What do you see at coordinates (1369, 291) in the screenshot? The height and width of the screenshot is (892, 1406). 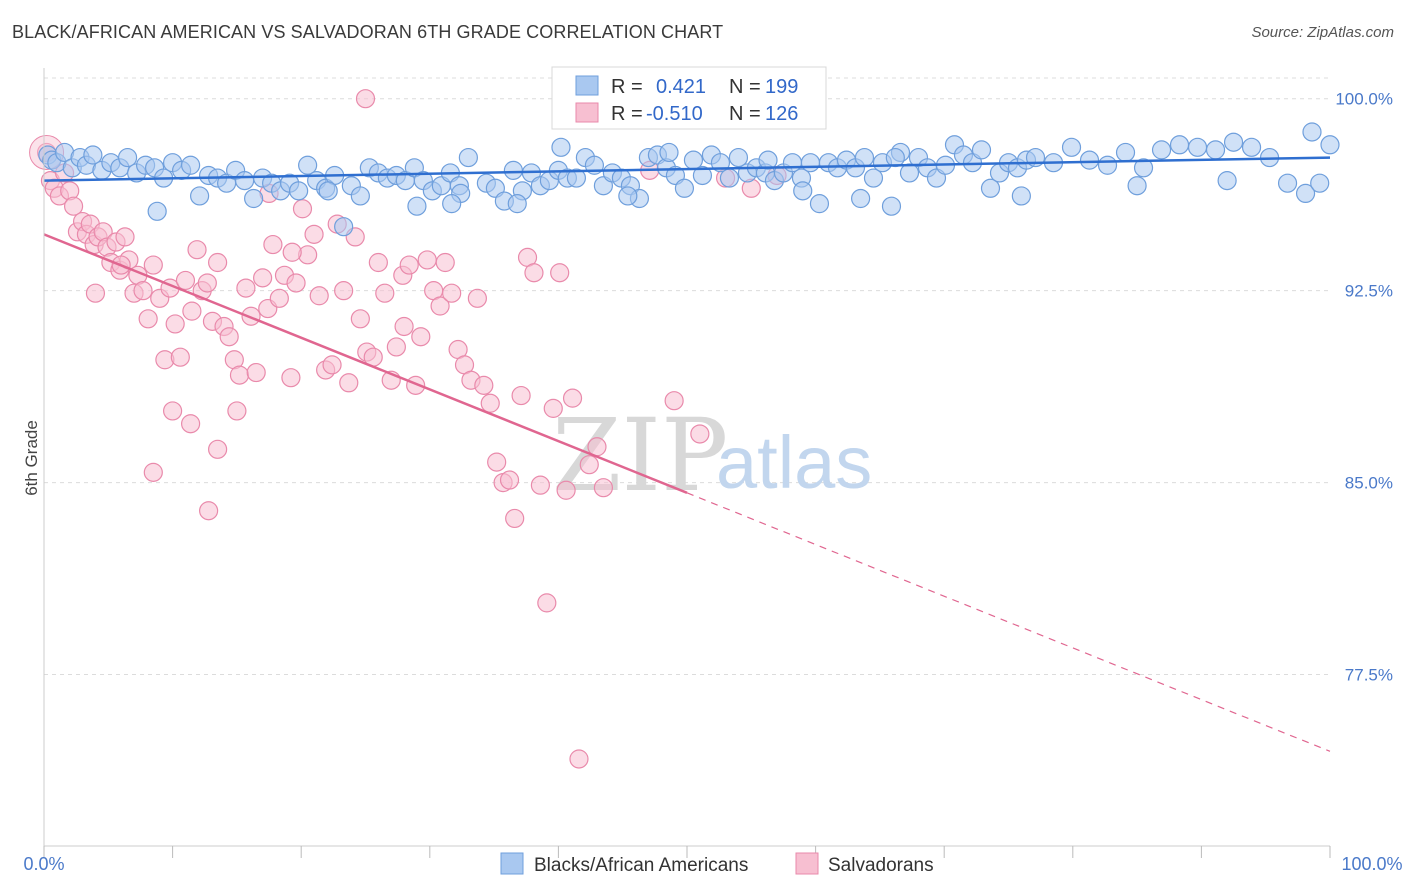 I see `y-tick-label-1: 92.5%` at bounding box center [1369, 291].